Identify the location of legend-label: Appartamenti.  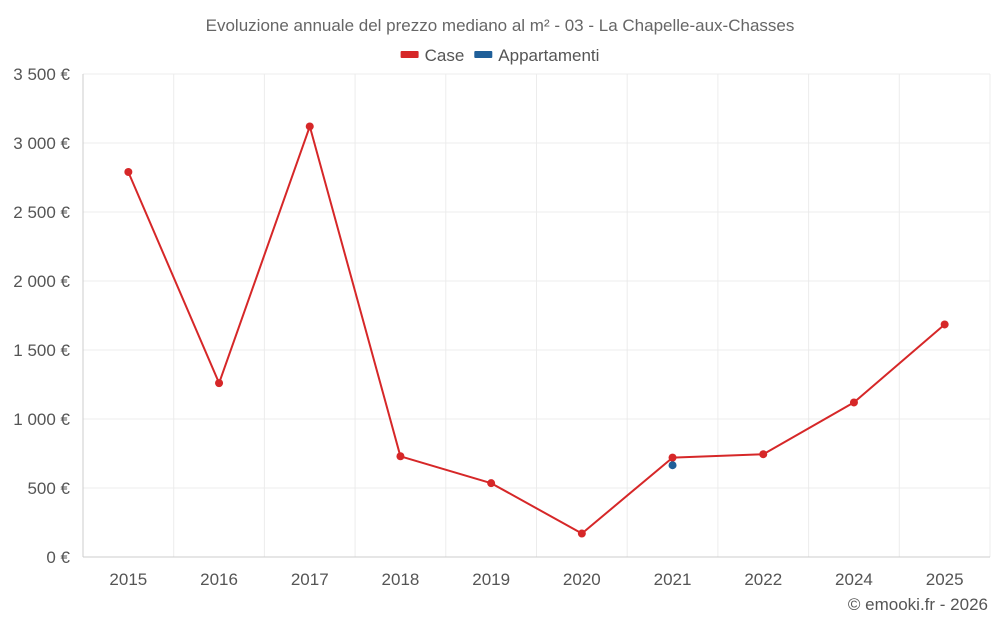
(548, 55).